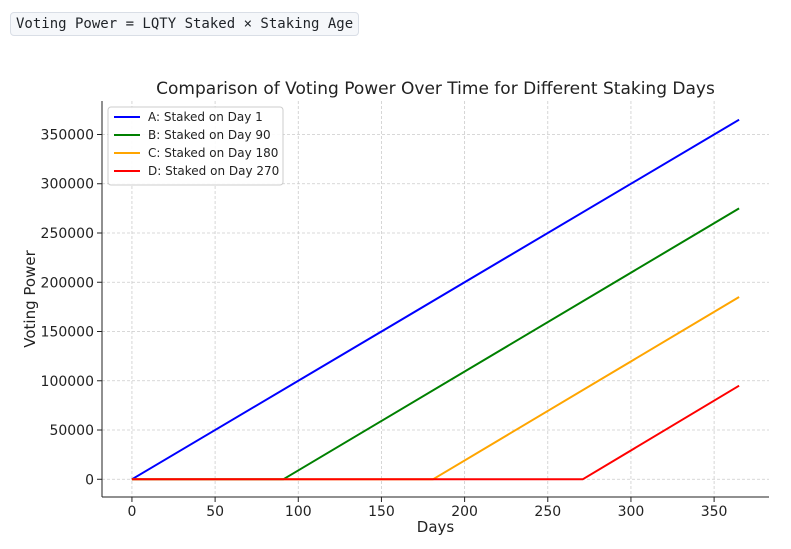 This screenshot has width=791, height=549. What do you see at coordinates (547, 512) in the screenshot?
I see `x-tick-label: 250` at bounding box center [547, 512].